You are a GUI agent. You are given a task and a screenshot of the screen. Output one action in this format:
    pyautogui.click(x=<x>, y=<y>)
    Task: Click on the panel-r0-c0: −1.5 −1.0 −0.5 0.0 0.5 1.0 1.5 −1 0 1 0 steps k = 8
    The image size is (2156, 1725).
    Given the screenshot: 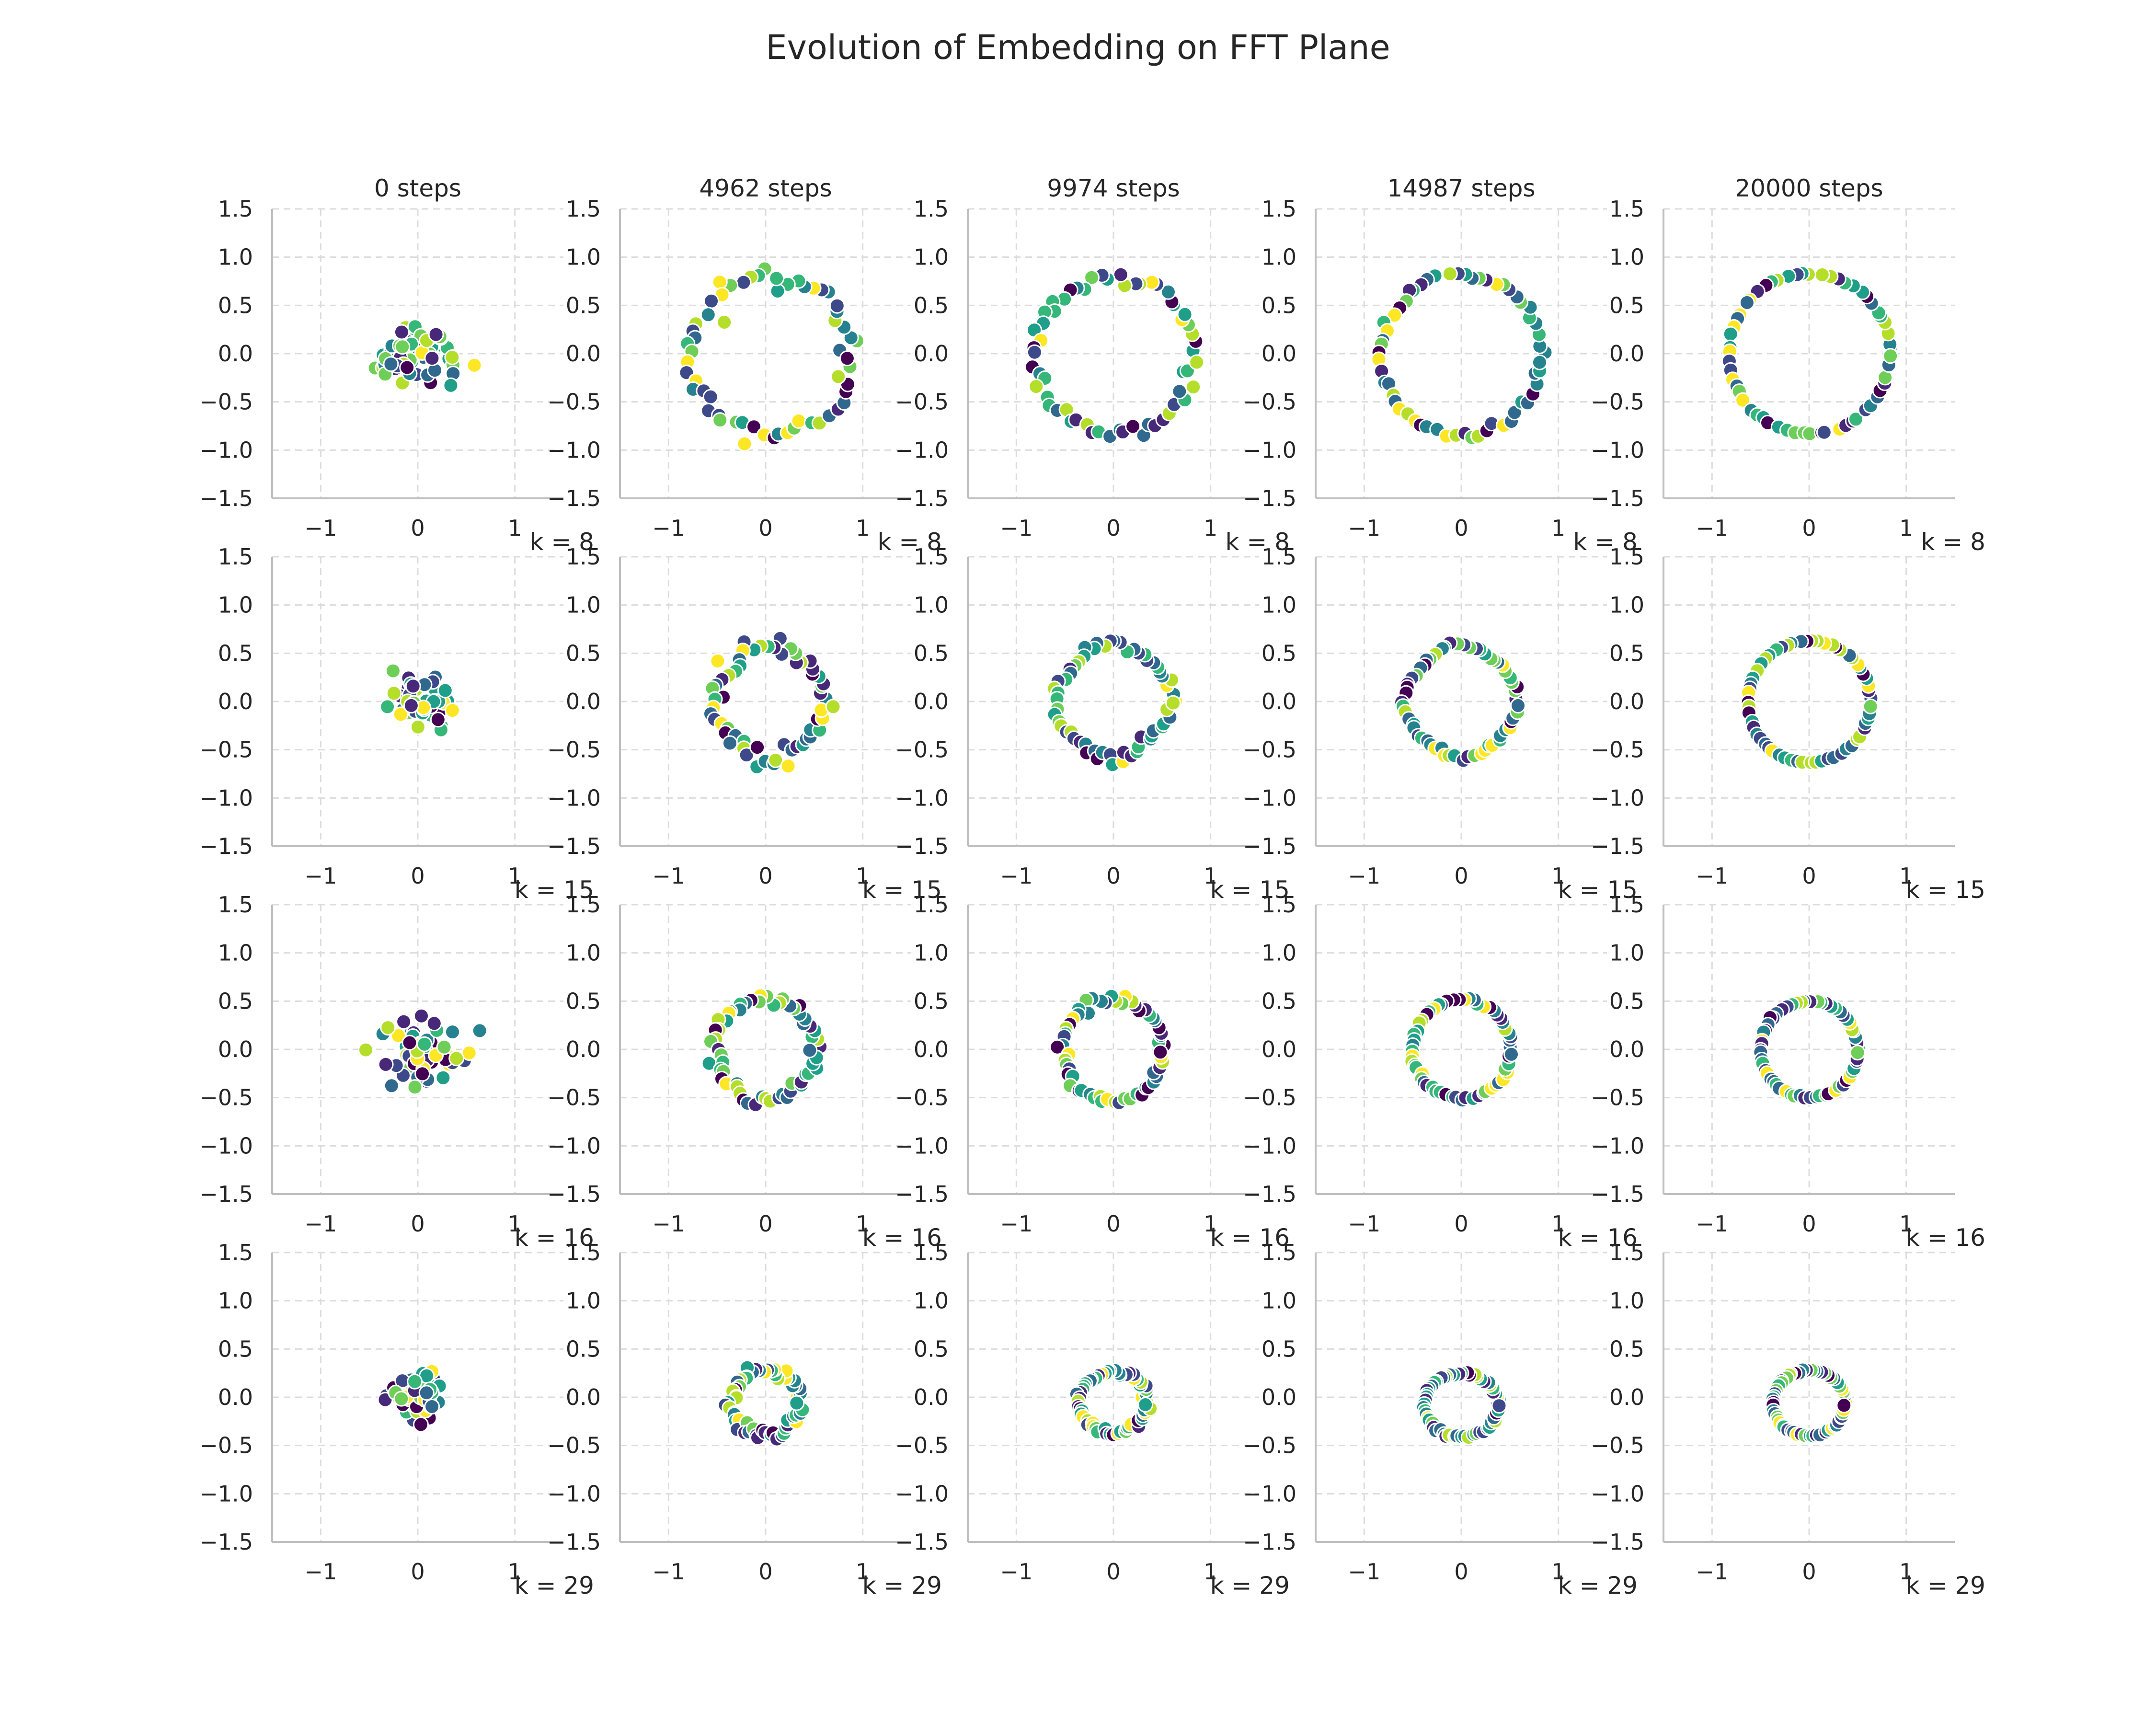 What is the action you would take?
    pyautogui.click(x=396, y=365)
    